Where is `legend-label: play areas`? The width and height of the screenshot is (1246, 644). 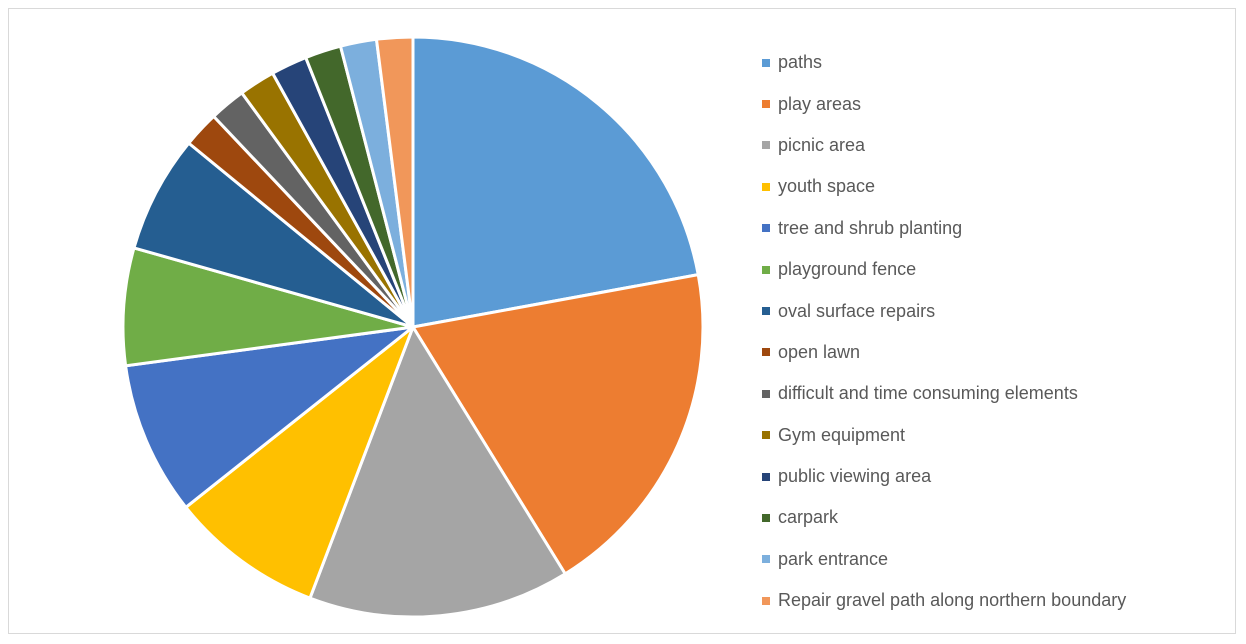 legend-label: play areas is located at coordinates (820, 103).